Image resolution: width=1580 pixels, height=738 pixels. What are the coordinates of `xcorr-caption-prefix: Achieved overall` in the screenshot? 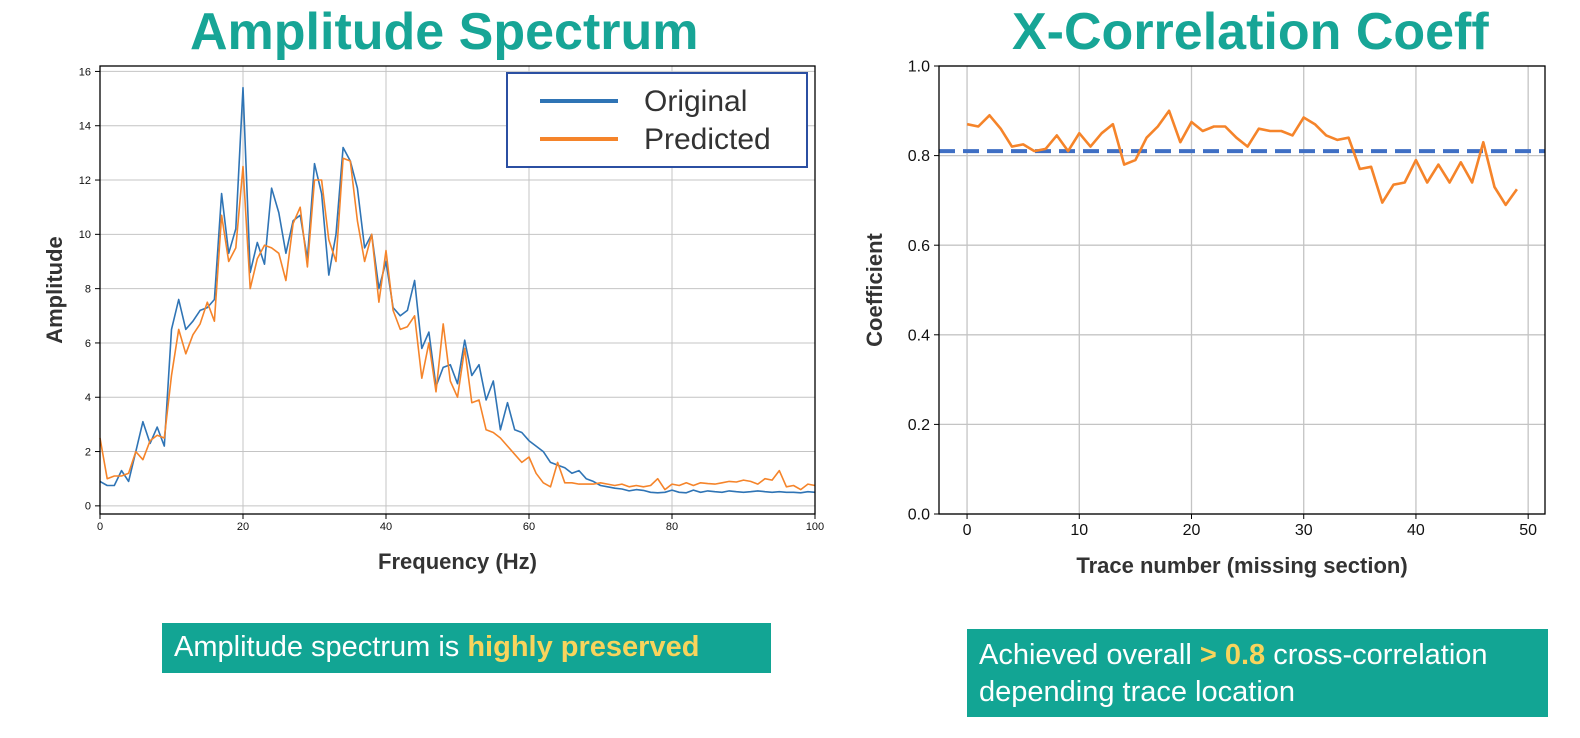 It's located at (1089, 655).